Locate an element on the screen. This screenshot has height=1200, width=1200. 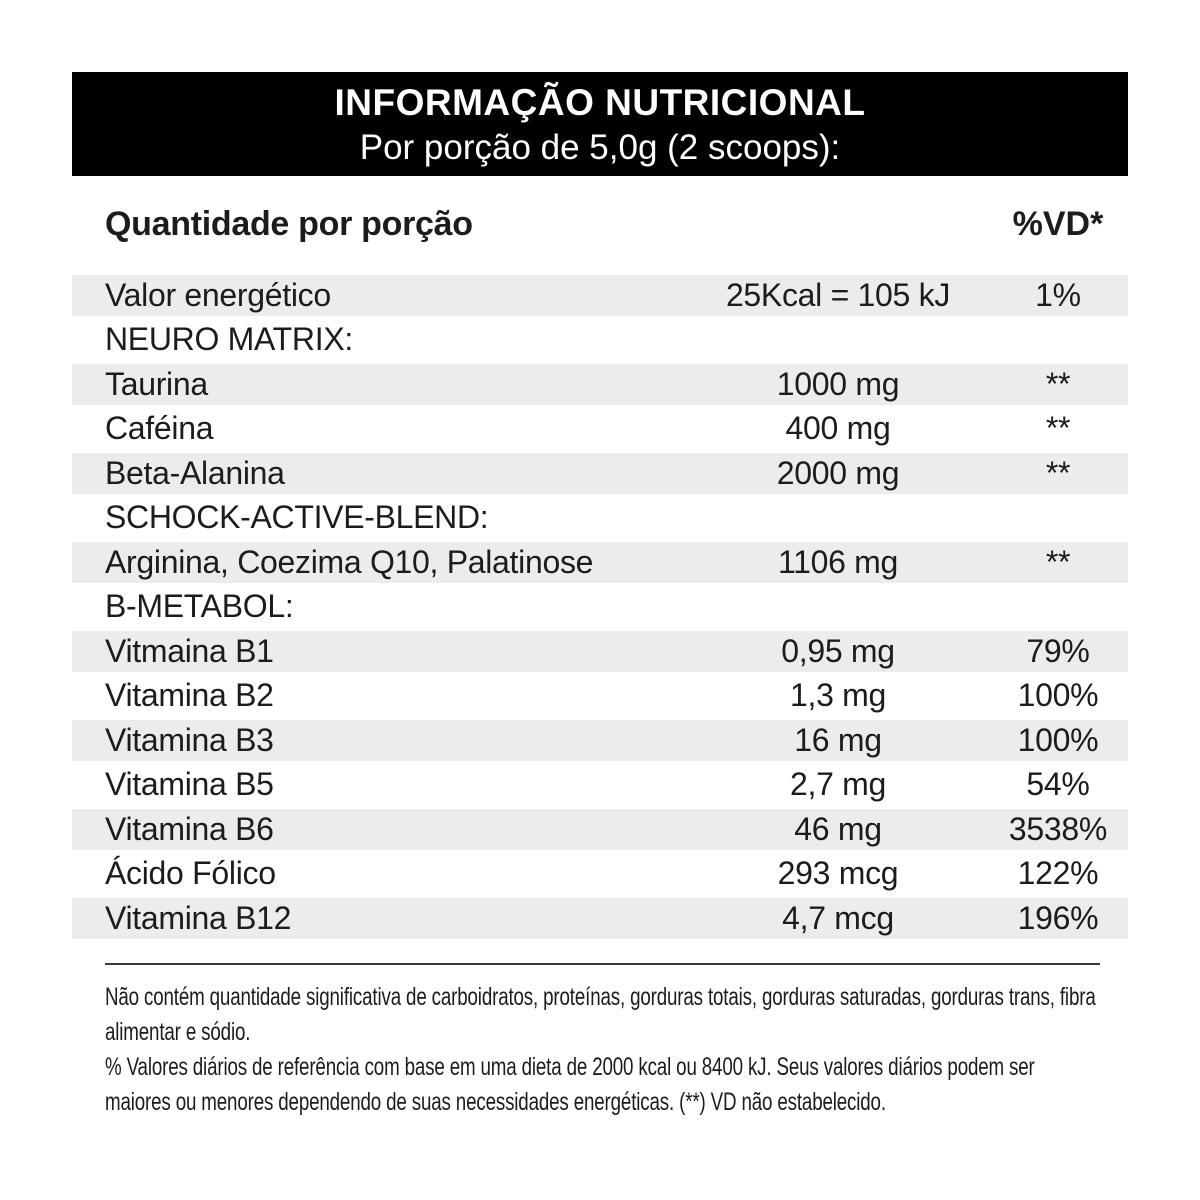
nutrient-name: Vitamina B3 is located at coordinates (189, 739).